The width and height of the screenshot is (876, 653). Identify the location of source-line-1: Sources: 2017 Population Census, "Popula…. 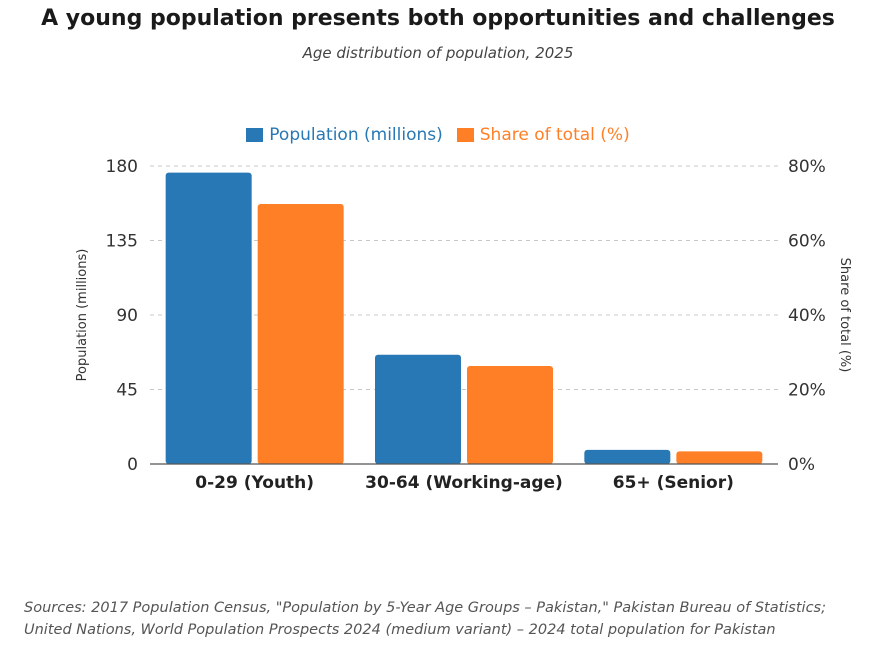
(425, 608).